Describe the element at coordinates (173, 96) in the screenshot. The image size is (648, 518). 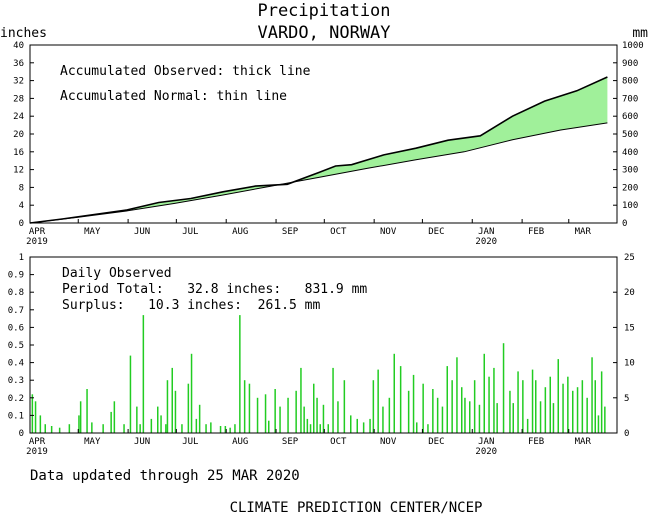
I see `annotation-normal: Accumulated Normal: thin line` at that location.